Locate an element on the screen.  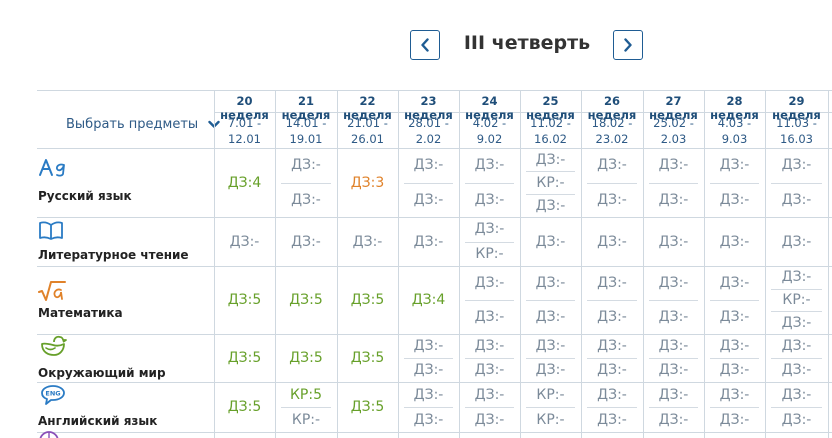
week-date-range-start: 7.01 - is located at coordinates (244, 123).